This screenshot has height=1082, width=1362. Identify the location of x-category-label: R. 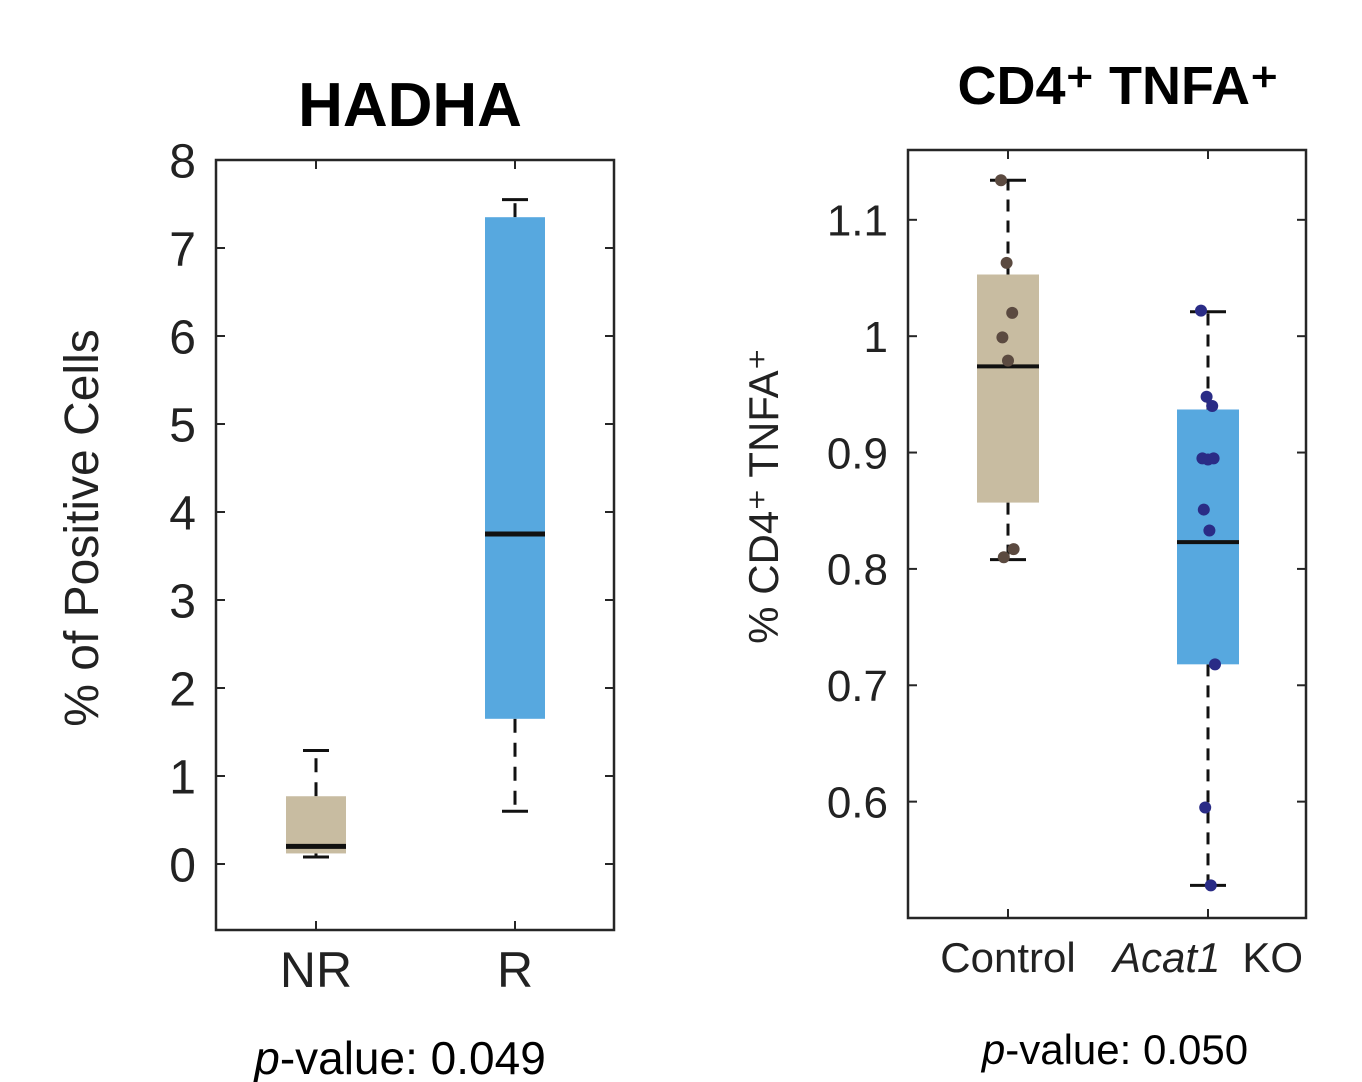
(515, 970).